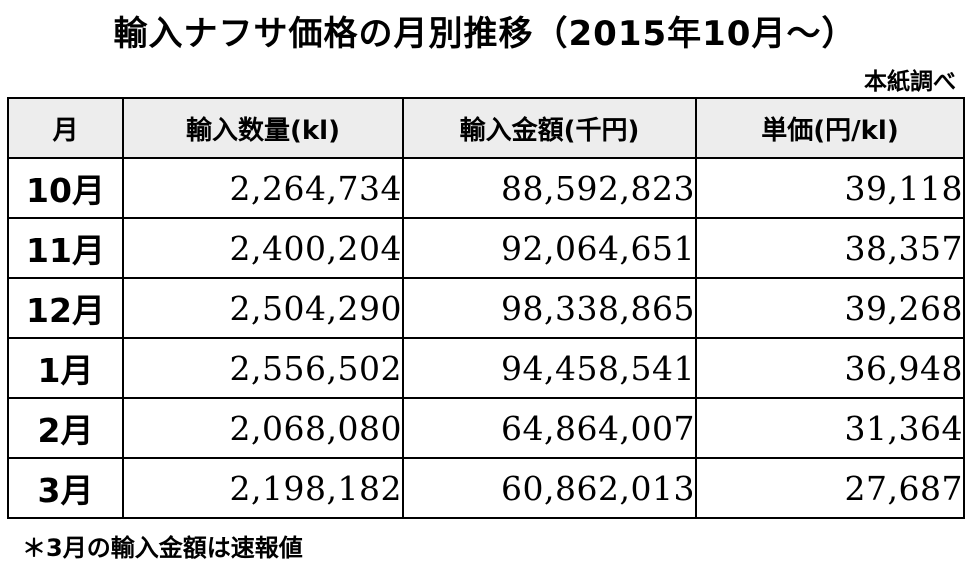 The image size is (970, 569). I want to click on footnote: ＊3月の輸入金額は速報値, so click(162, 548).